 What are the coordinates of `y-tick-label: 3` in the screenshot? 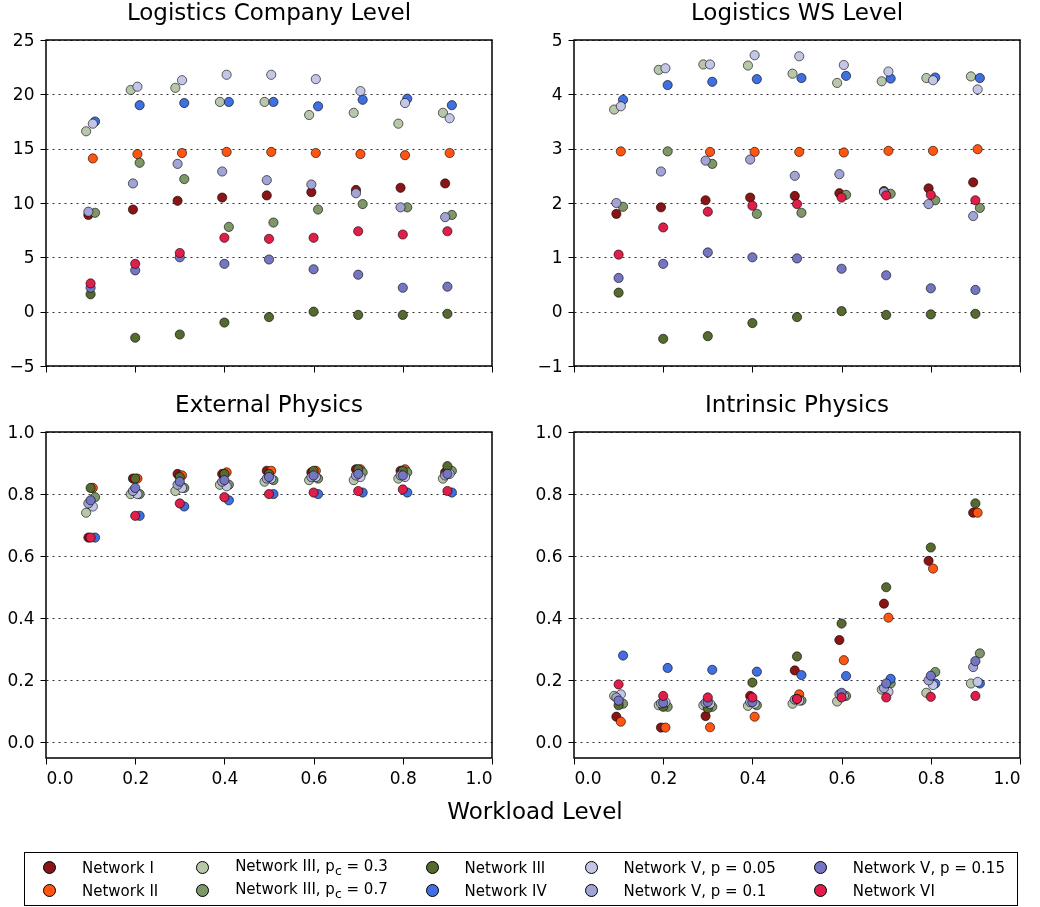 It's located at (557, 148).